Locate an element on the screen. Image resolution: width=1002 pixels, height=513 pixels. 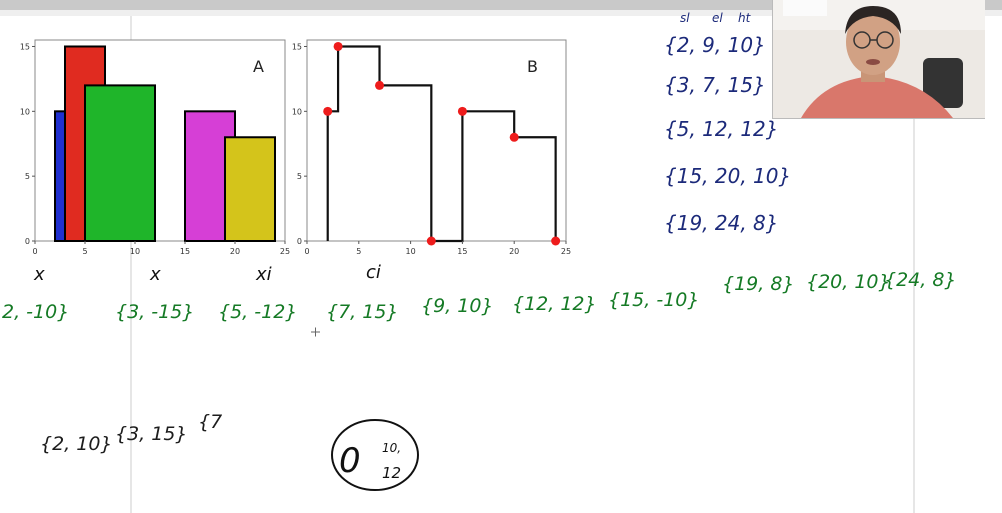
chart-b-xtick-label-5: 25 is located at coordinates (566, 251).